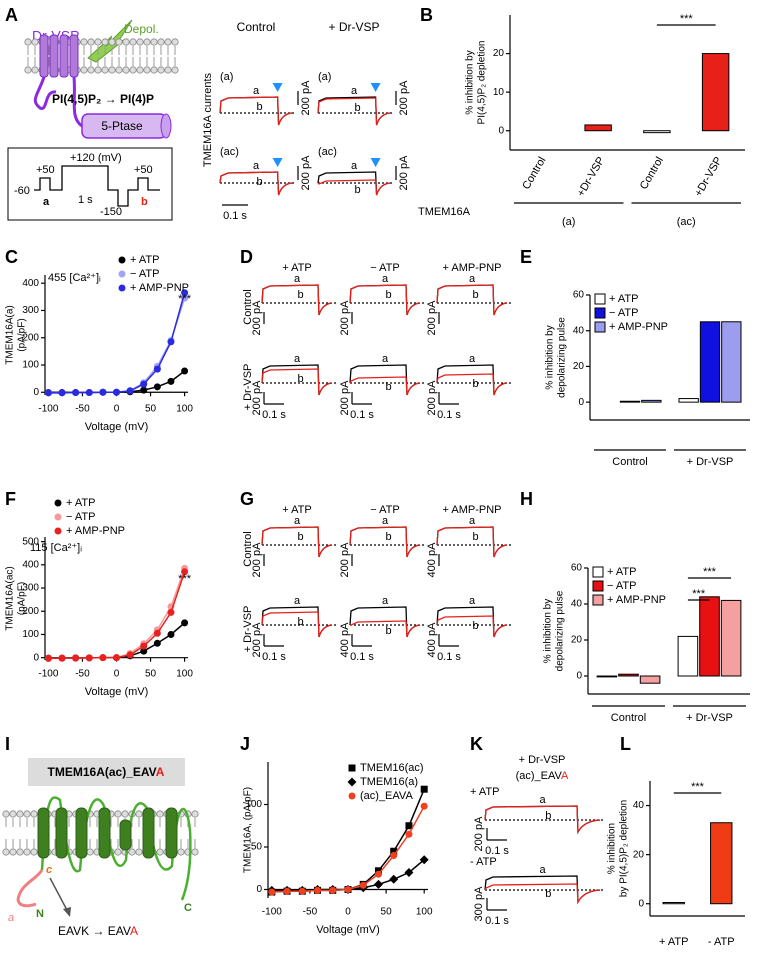 This screenshot has height=965, width=762. Describe the element at coordinates (624, 848) in the screenshot. I see `y-axis-label: by PI(4,5)P₂ depletion` at that location.